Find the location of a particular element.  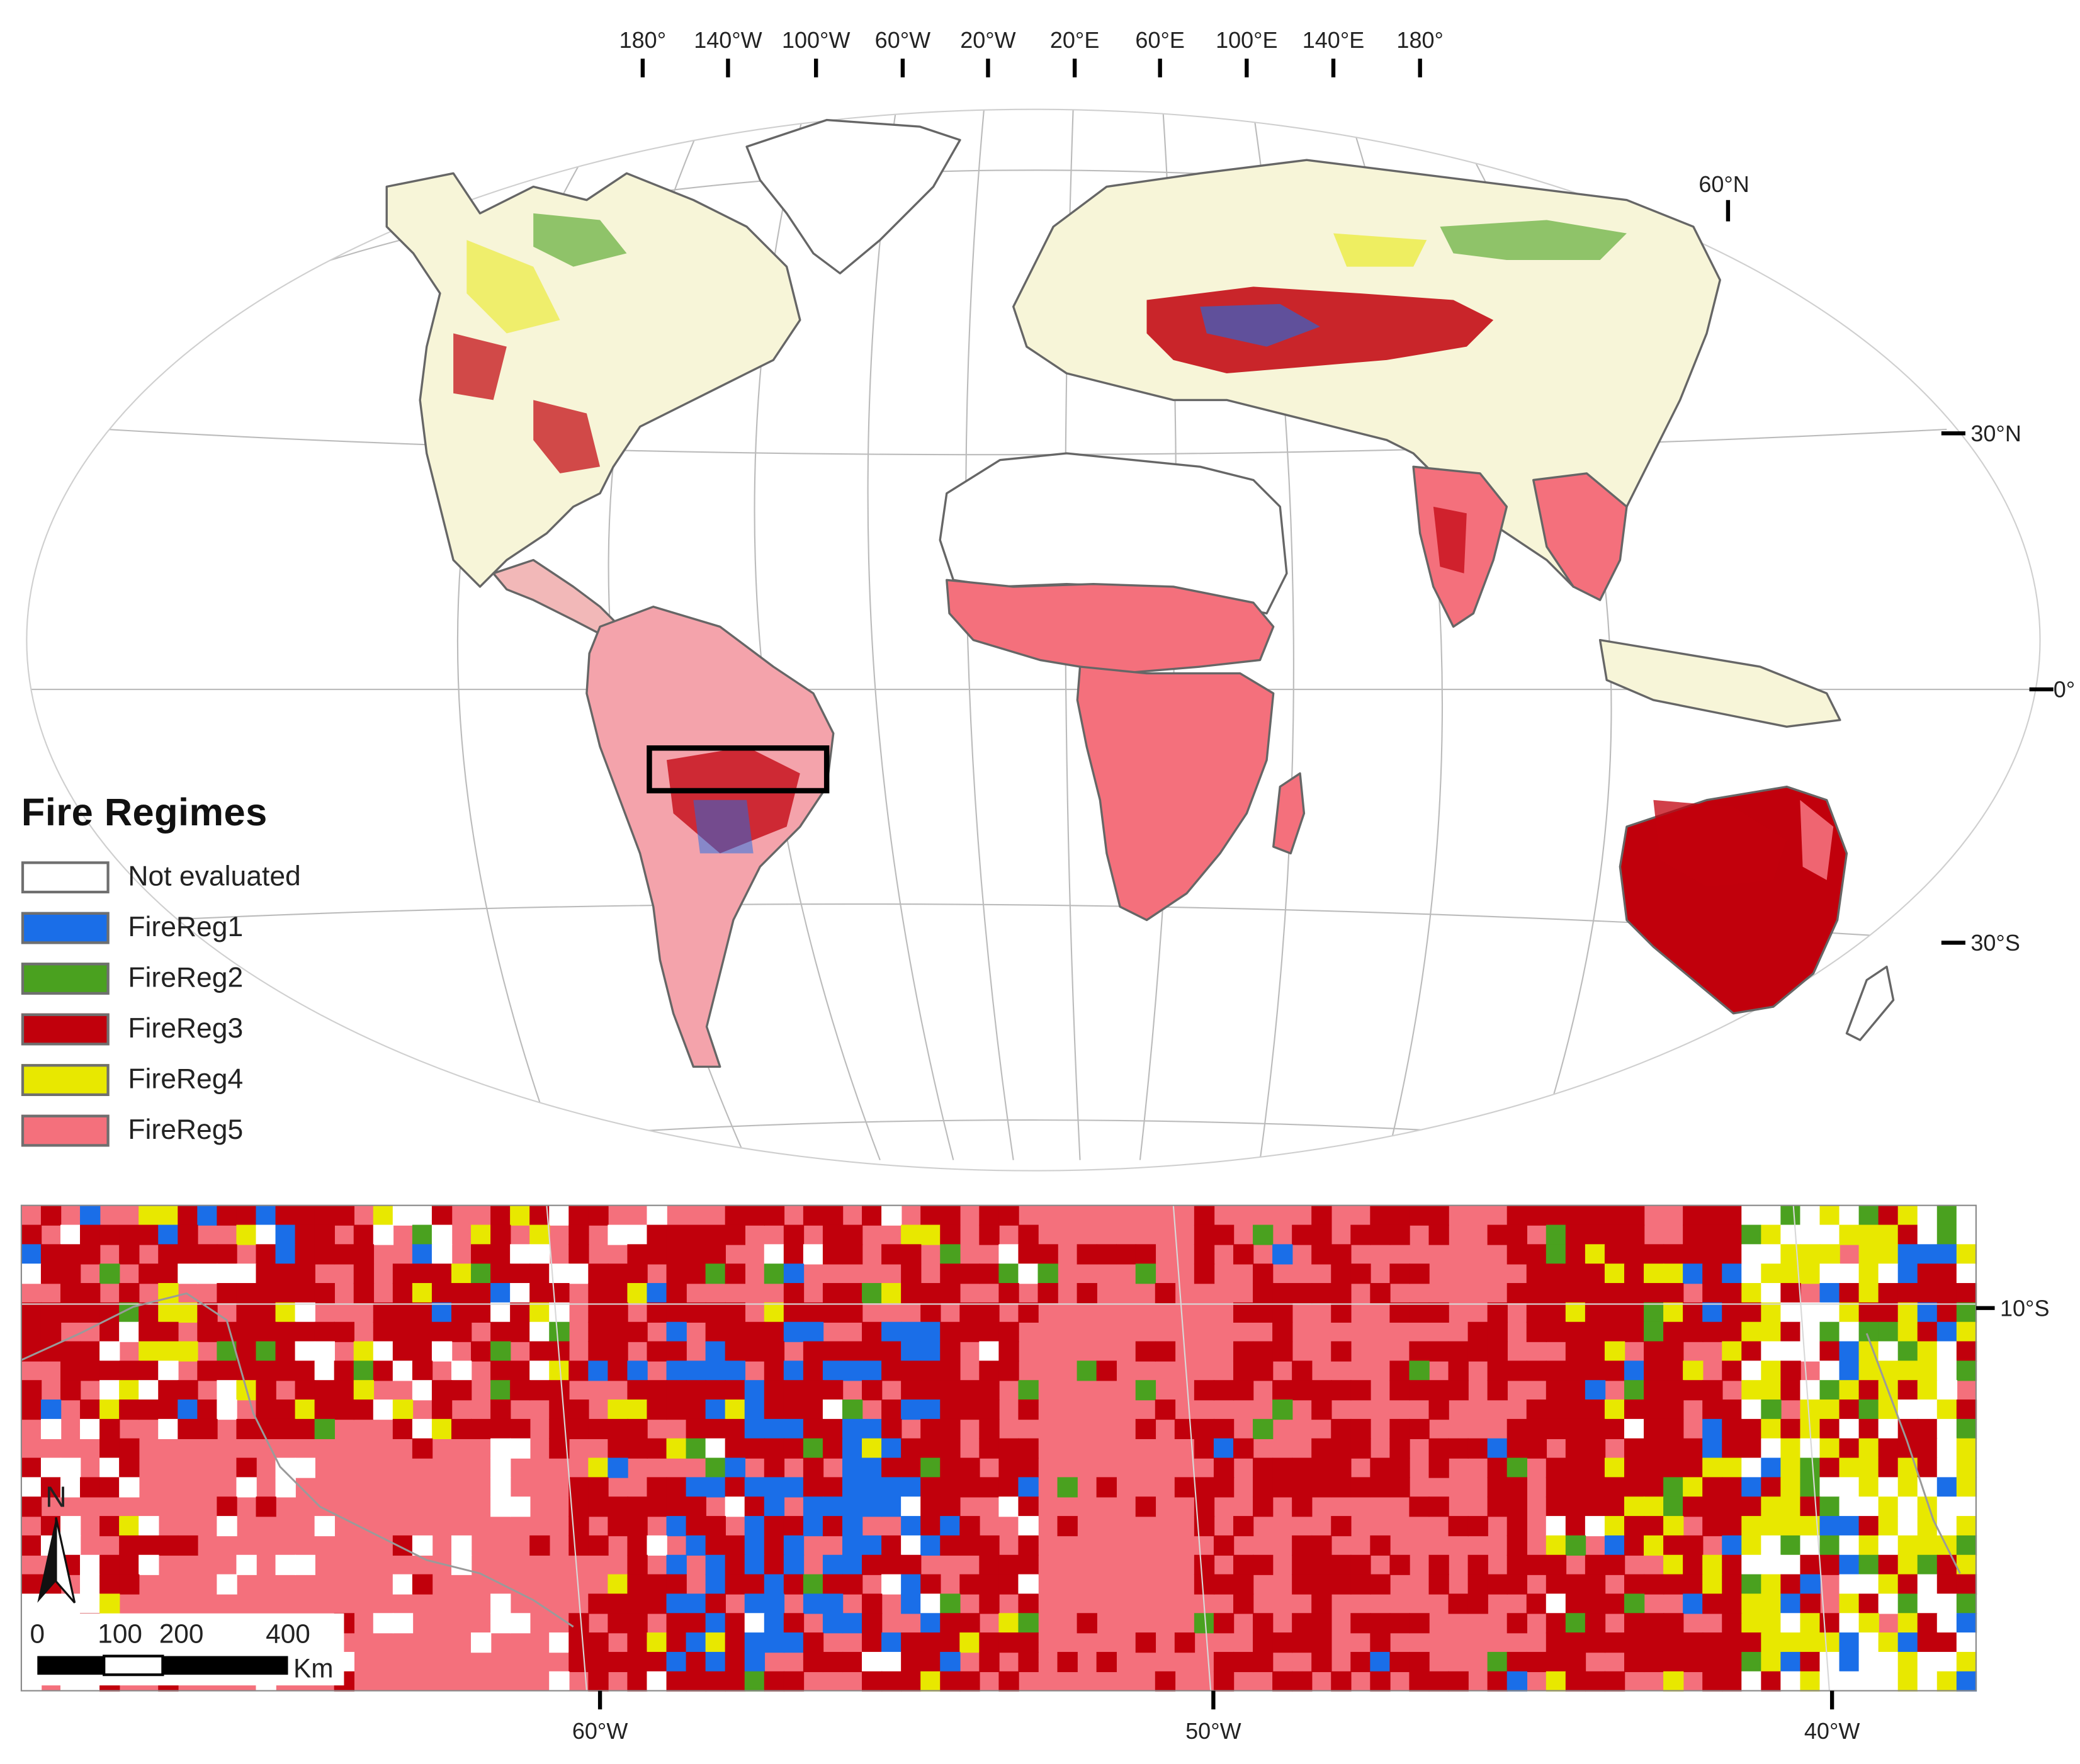

legend-label: Not evaluated is located at coordinates (214, 876).